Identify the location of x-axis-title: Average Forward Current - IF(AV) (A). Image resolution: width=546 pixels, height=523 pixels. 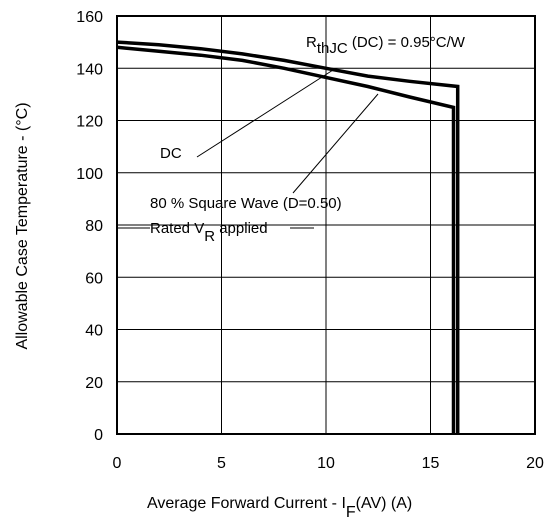
(279, 508).